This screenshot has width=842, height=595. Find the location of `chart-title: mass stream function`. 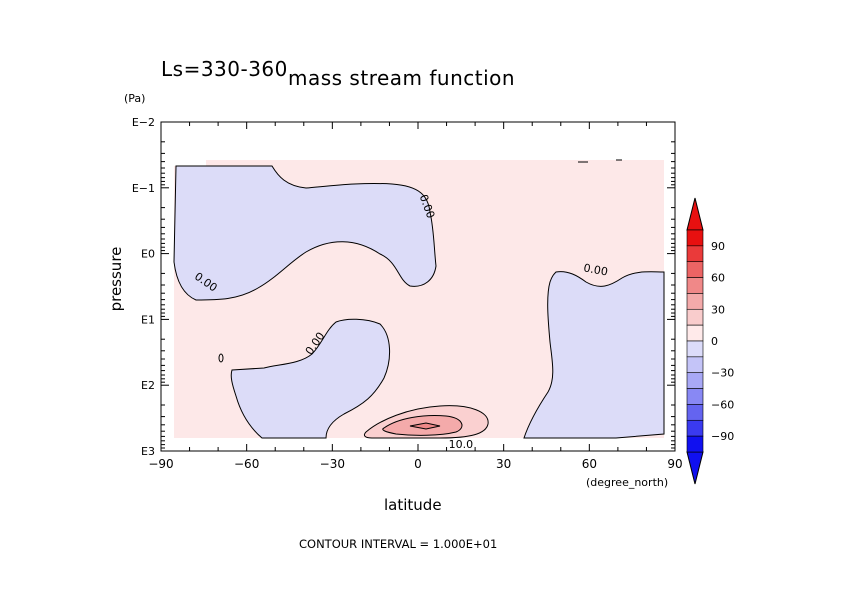

chart-title: mass stream function is located at coordinates (402, 78).